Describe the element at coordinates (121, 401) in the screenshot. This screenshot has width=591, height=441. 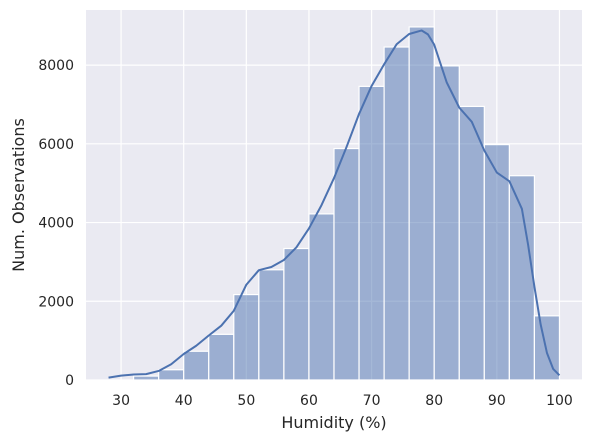
I see `x-tick-label: 30` at that location.